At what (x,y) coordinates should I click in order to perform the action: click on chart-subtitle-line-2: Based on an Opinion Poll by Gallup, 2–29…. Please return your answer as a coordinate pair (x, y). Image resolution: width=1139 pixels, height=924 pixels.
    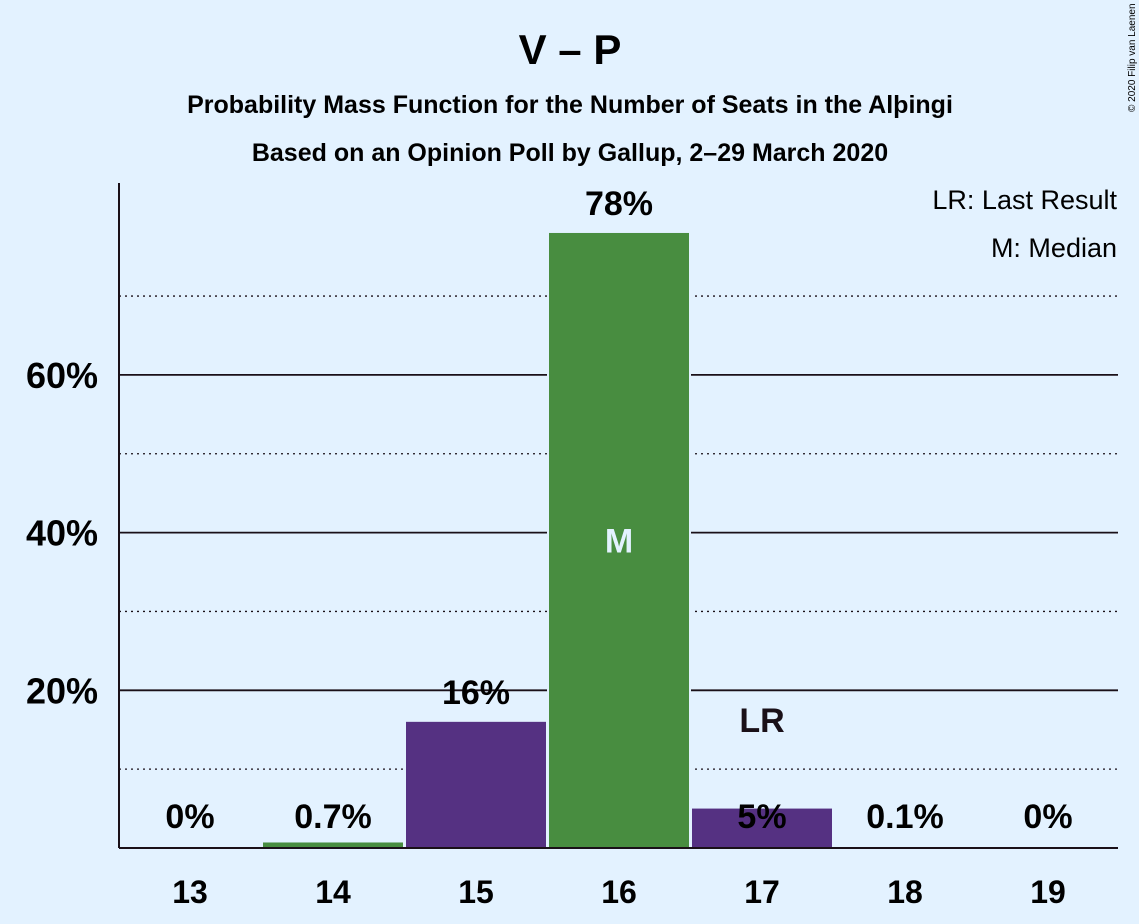
    Looking at the image, I should click on (570, 153).